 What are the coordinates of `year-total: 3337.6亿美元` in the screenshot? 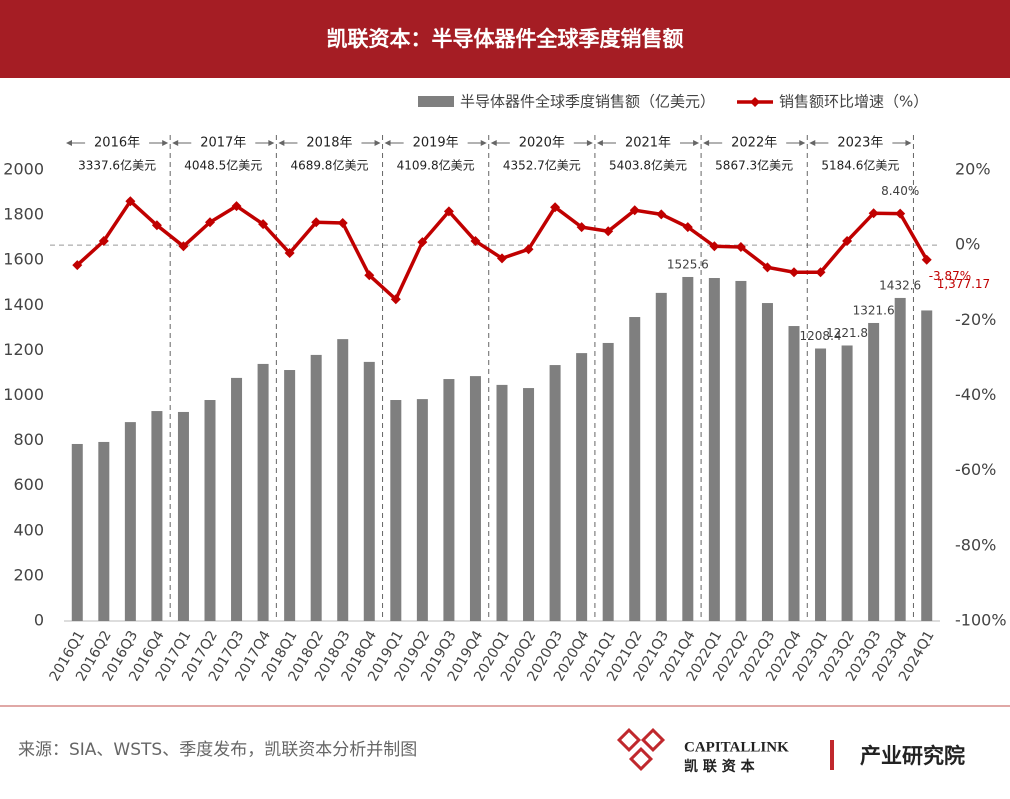 It's located at (117, 165).